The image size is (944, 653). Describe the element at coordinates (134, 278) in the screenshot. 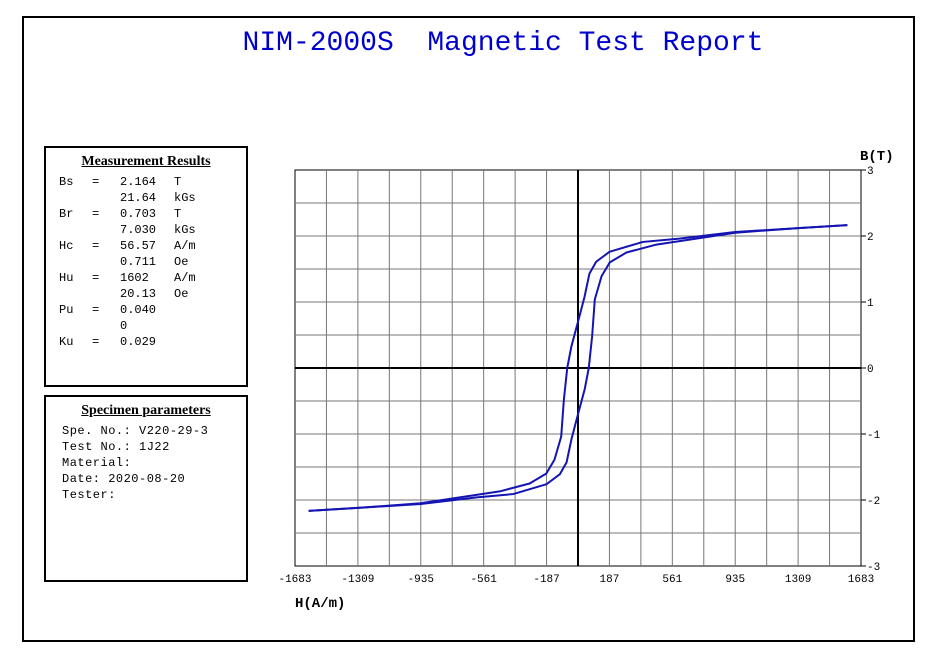

I see `measurement-value: 1602` at that location.